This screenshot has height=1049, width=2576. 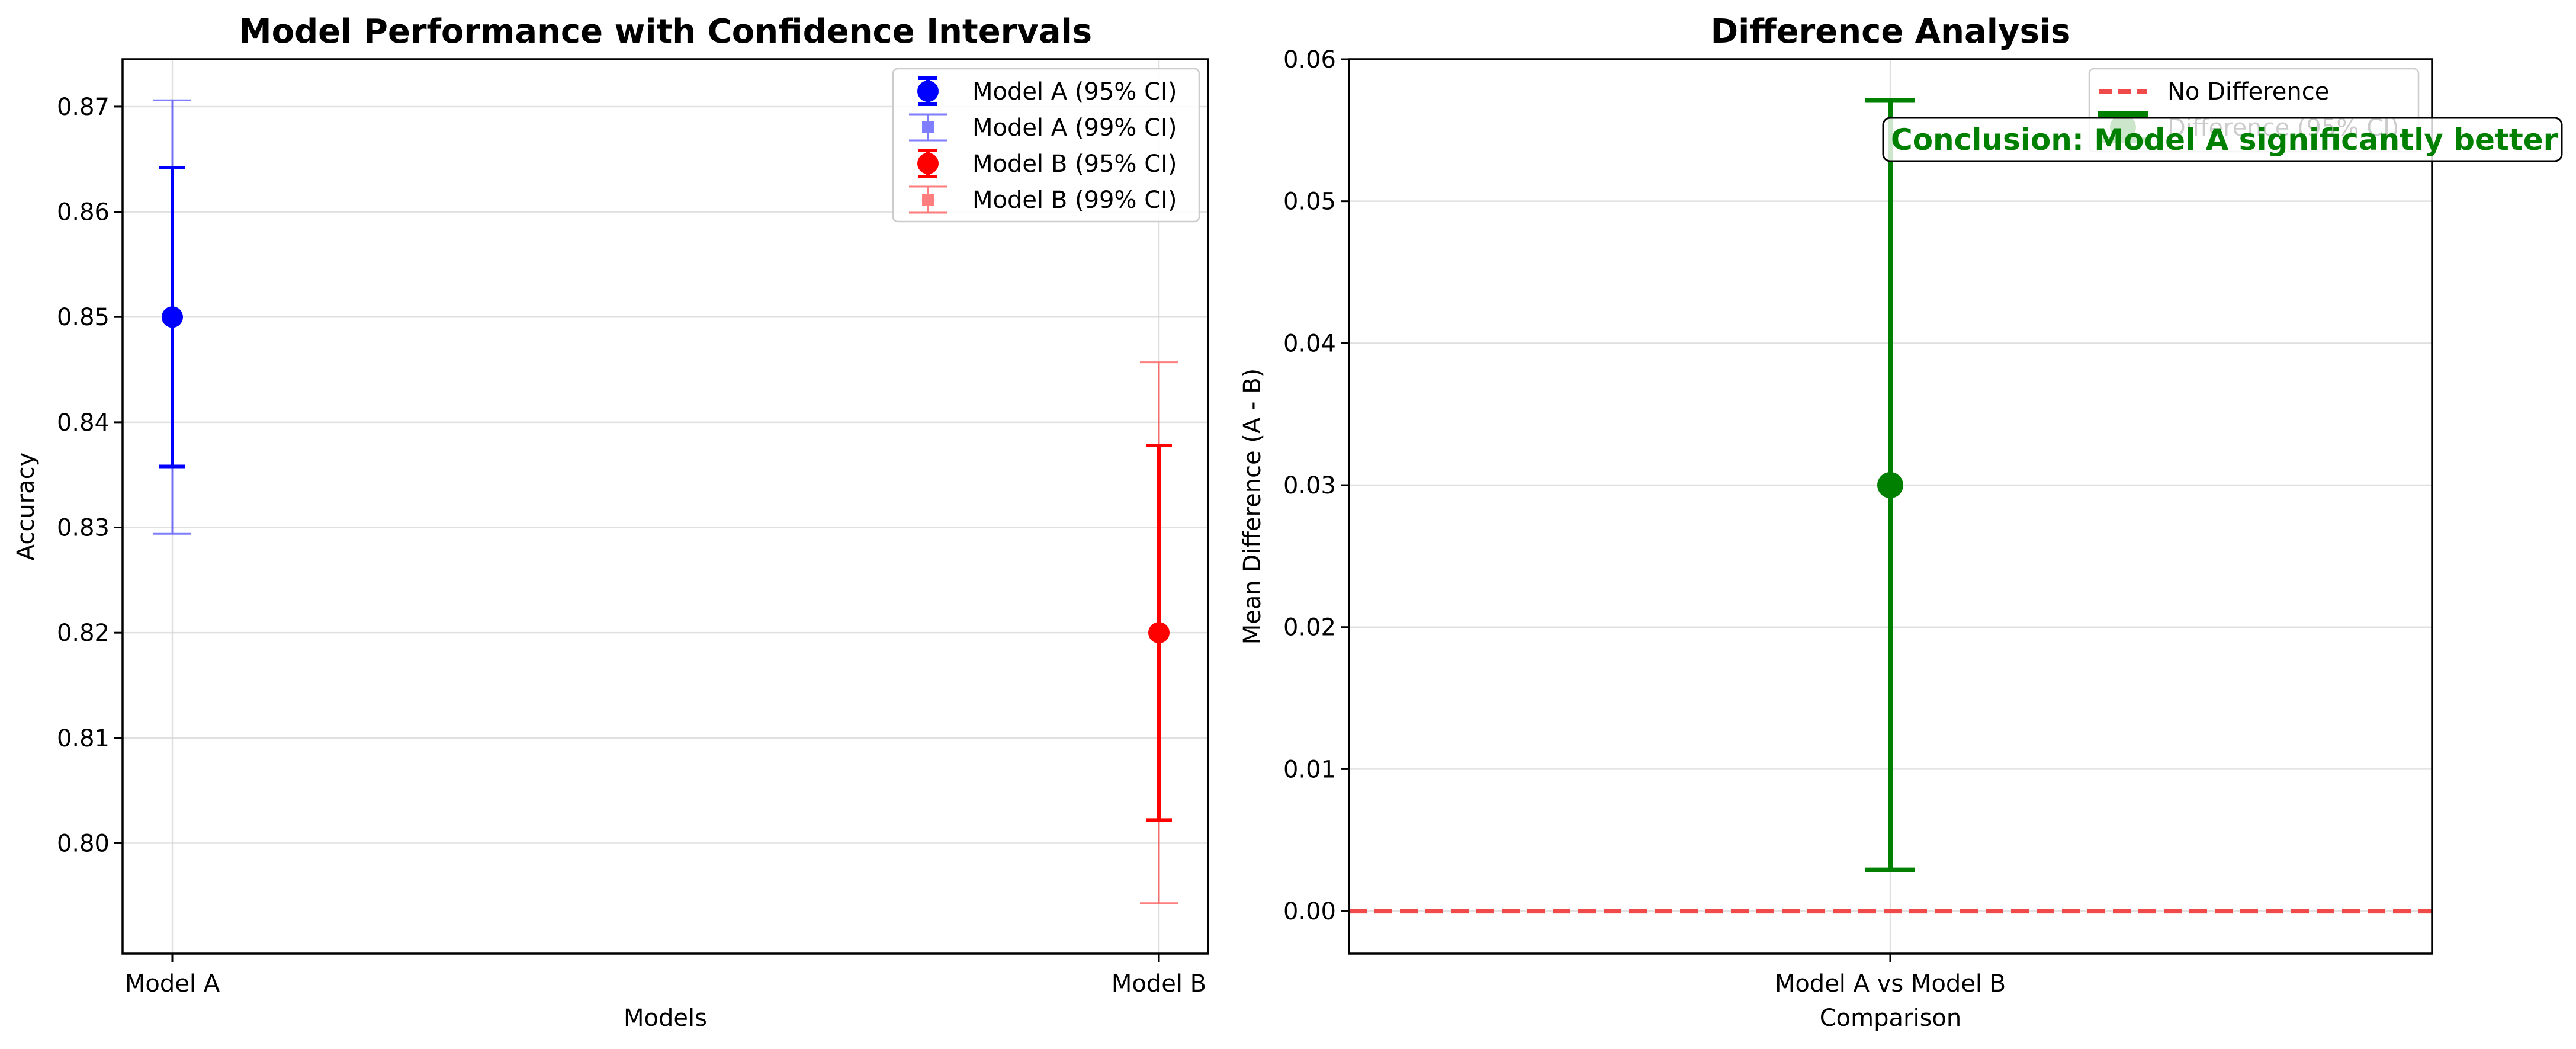 I want to click on legend-label: Model B (95% CI), so click(x=1074, y=164).